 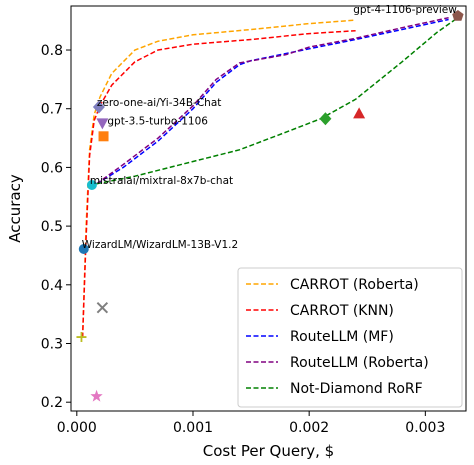 I want to click on legend-box, so click(x=350, y=337).